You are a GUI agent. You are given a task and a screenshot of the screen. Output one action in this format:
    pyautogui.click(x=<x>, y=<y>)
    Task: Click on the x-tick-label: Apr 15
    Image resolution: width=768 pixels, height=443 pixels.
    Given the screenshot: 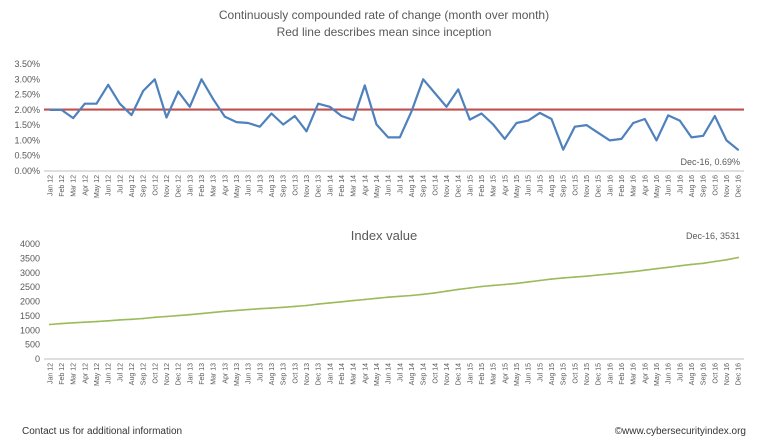 What is the action you would take?
    pyautogui.click(x=505, y=185)
    